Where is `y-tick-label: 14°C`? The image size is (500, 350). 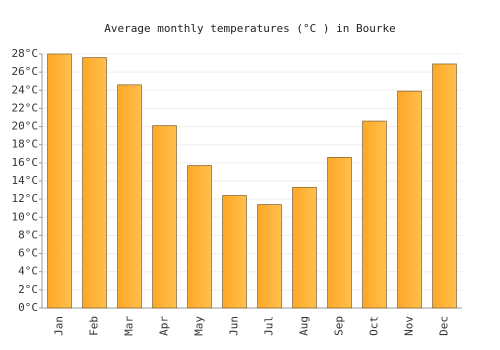
y-tick-label: 14°C is located at coordinates (25, 180).